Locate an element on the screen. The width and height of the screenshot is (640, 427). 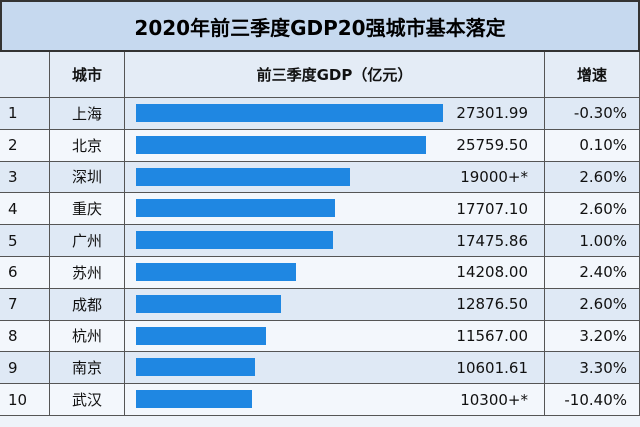
city-cell: 上海 is located at coordinates (87, 114).